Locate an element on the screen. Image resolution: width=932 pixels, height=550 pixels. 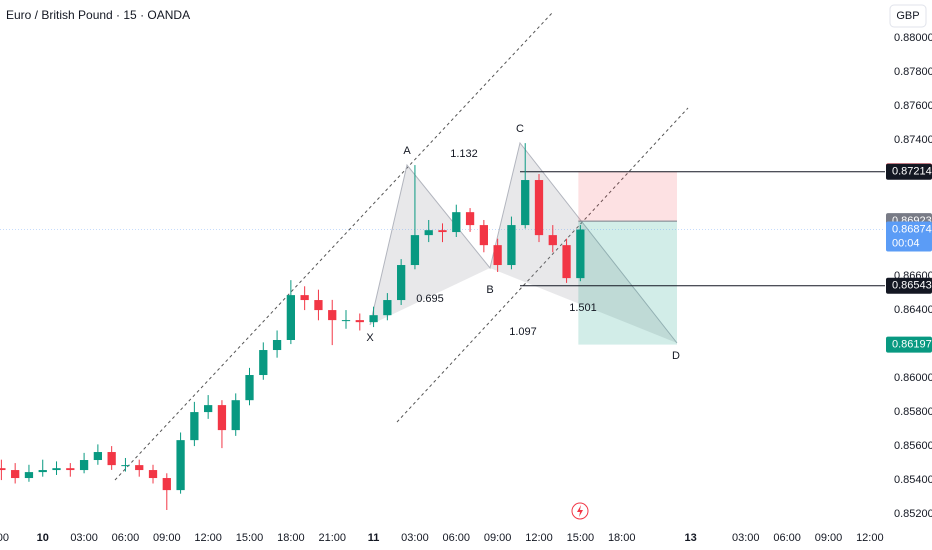
pattern-point: B is located at coordinates (489, 290).